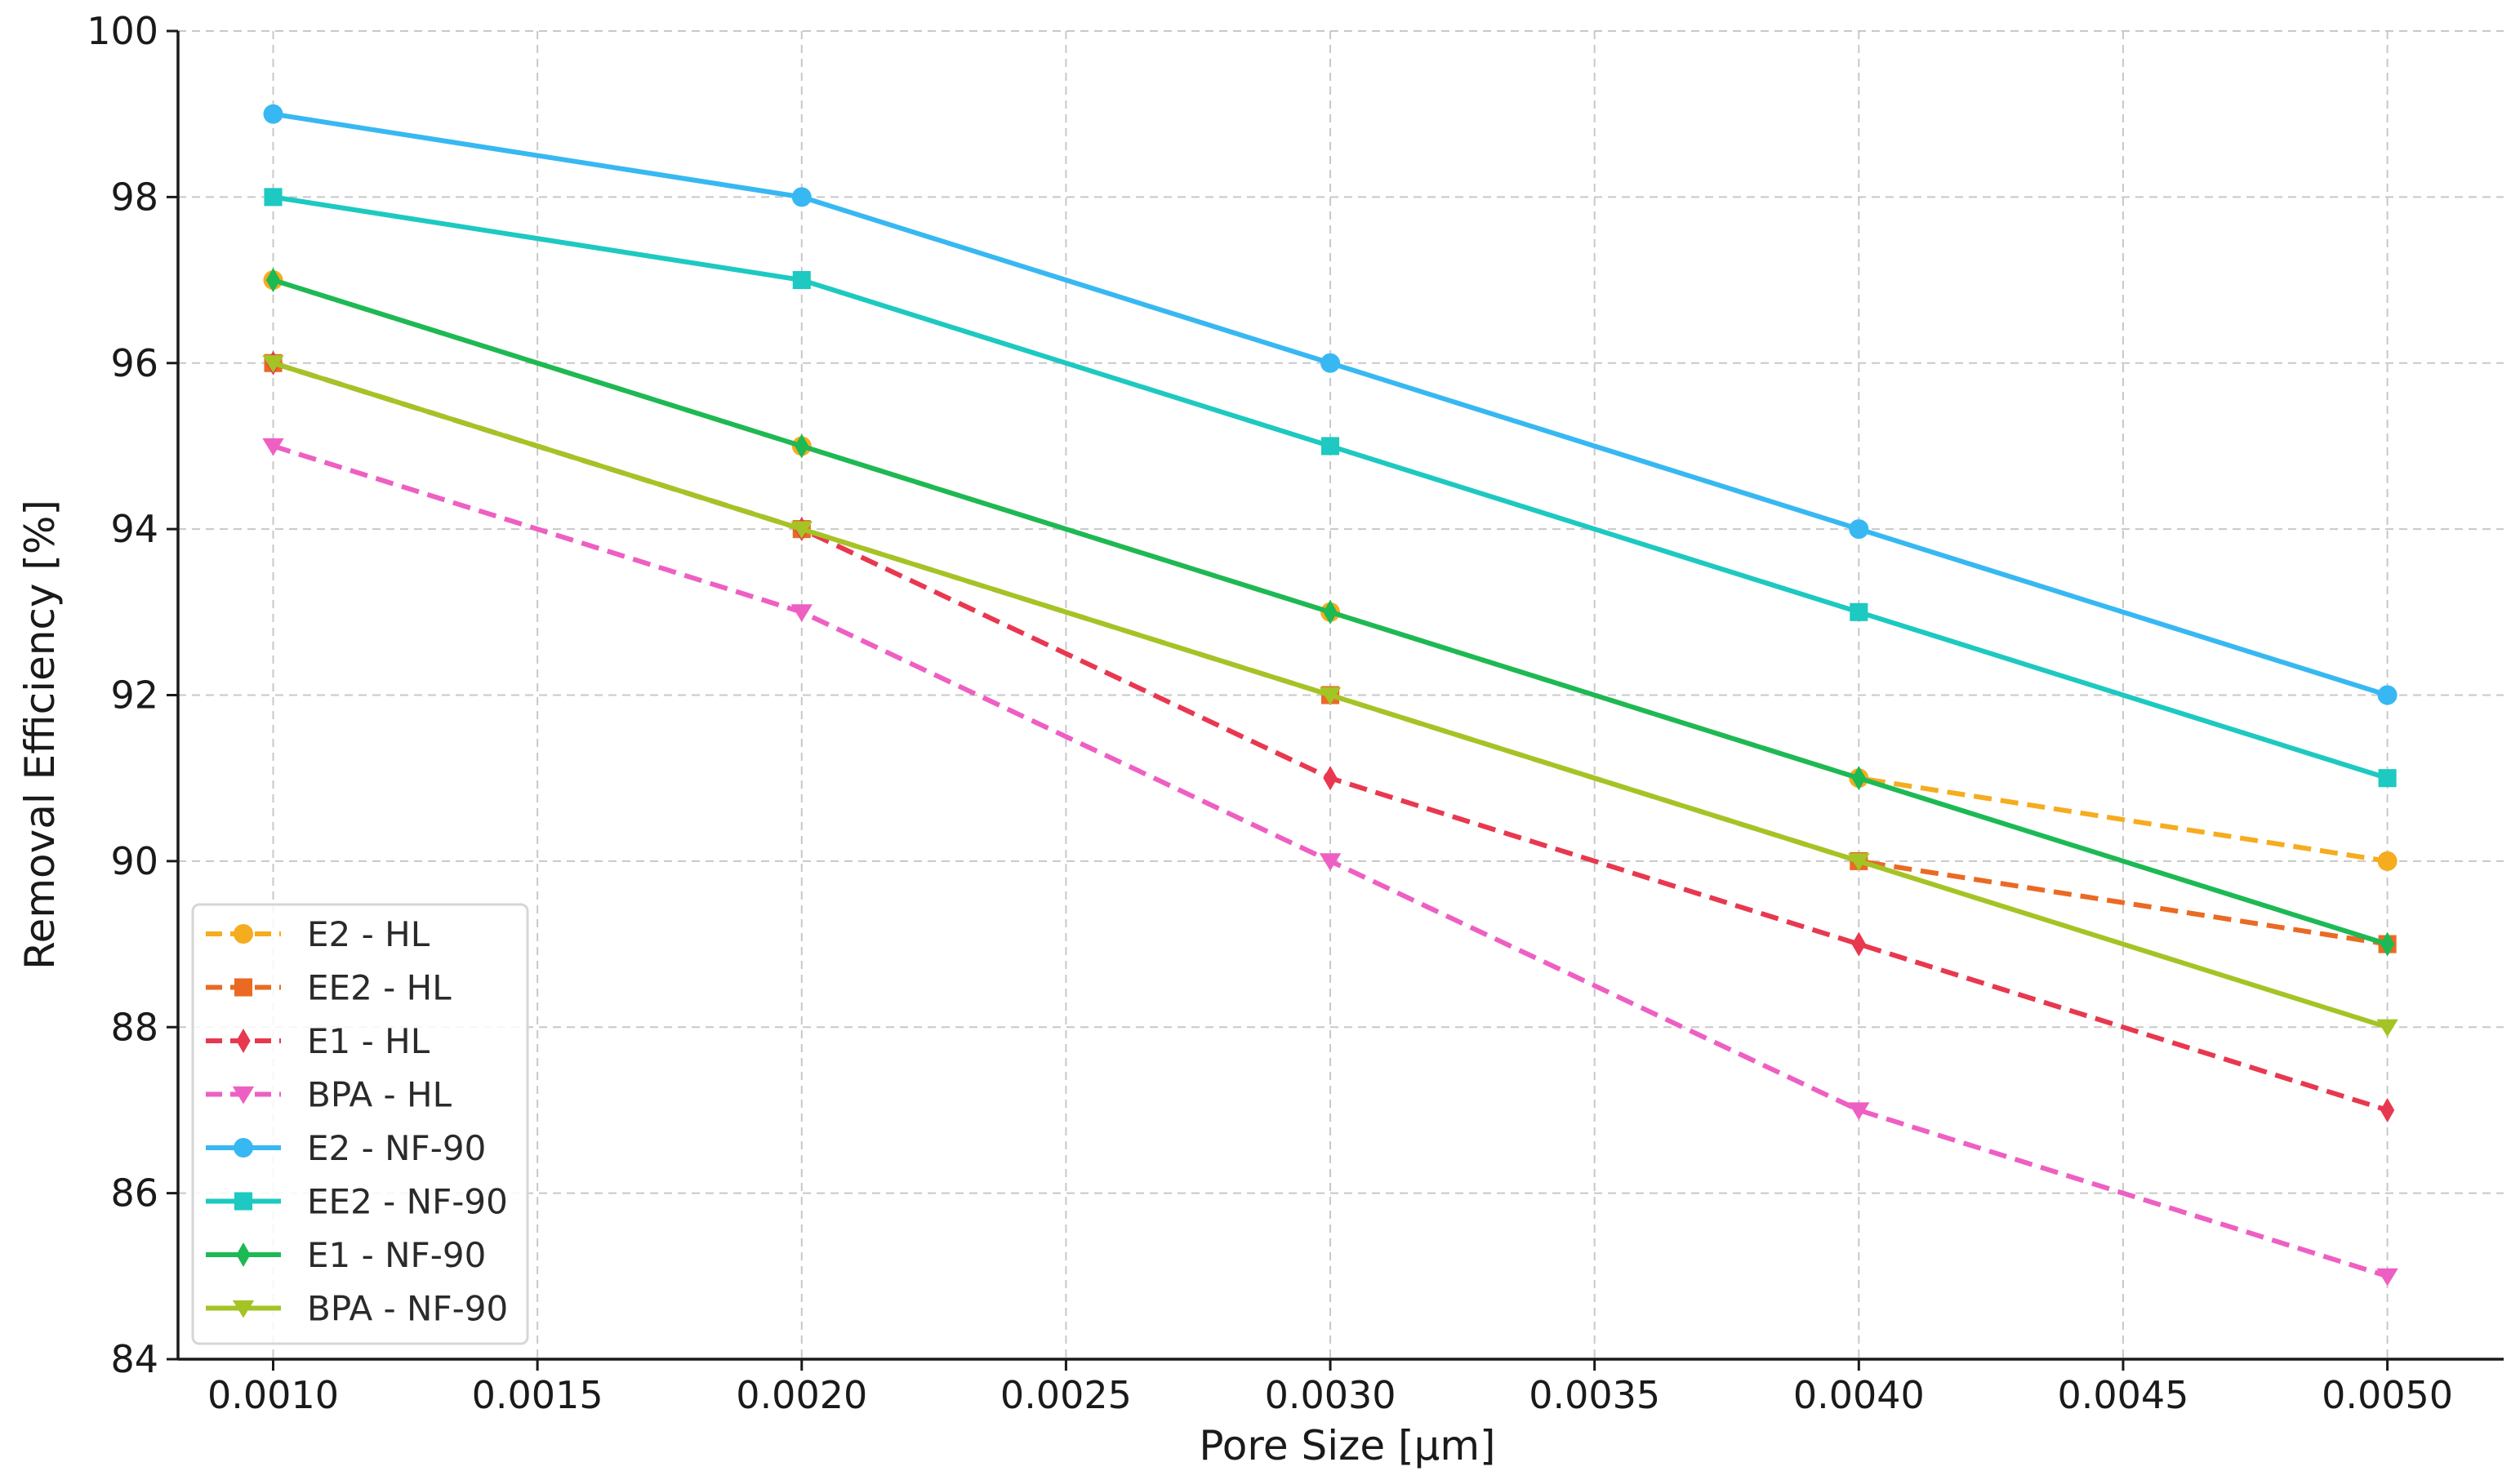 The height and width of the screenshot is (1480, 2520). Describe the element at coordinates (396, 1255) in the screenshot. I see `legend-label: E1 - NF-90` at that location.